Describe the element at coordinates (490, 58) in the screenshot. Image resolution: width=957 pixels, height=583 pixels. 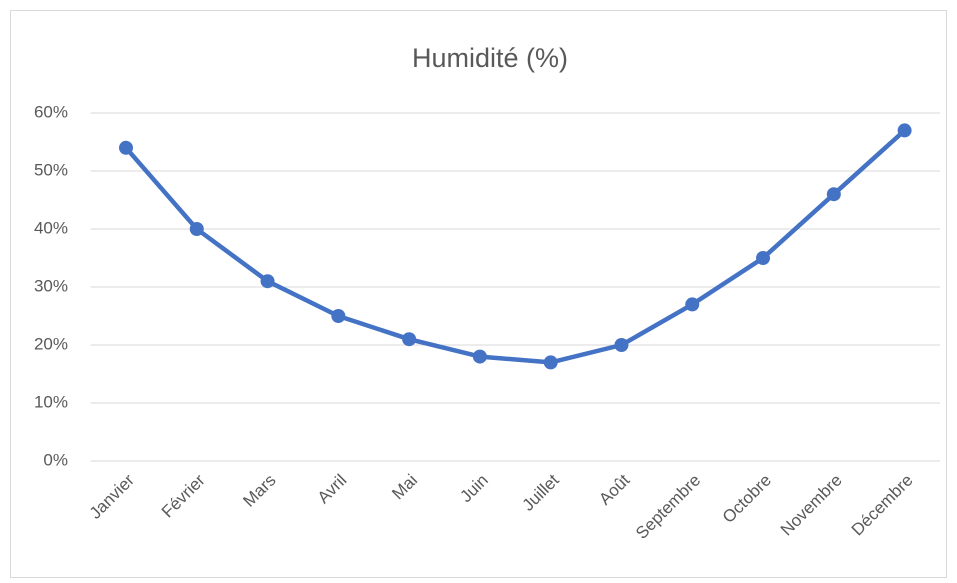
I see `chart-title: Humidité (%)` at that location.